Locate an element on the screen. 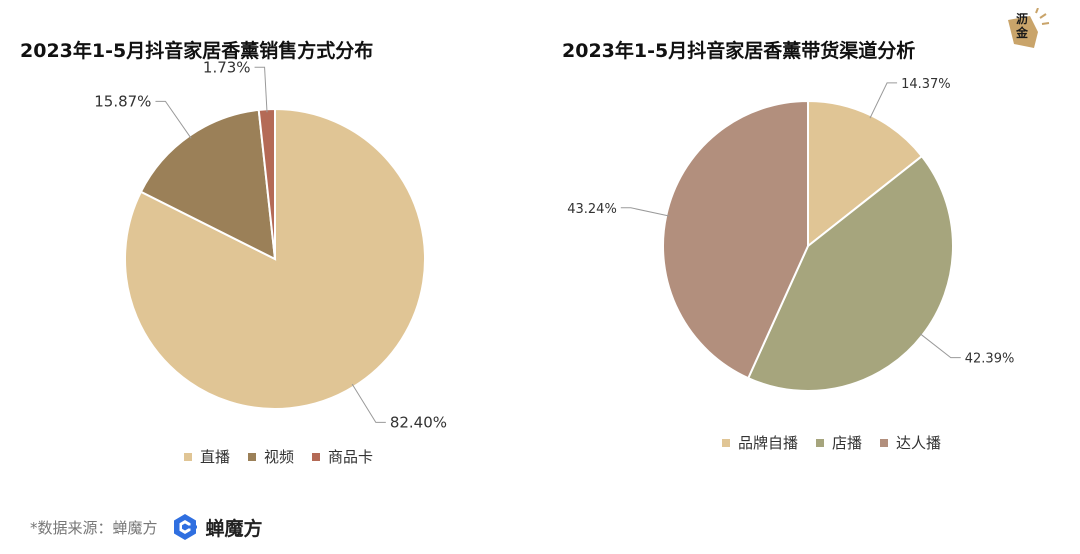 The width and height of the screenshot is (1080, 554). leader-line-channel-influencer is located at coordinates (645, 212).